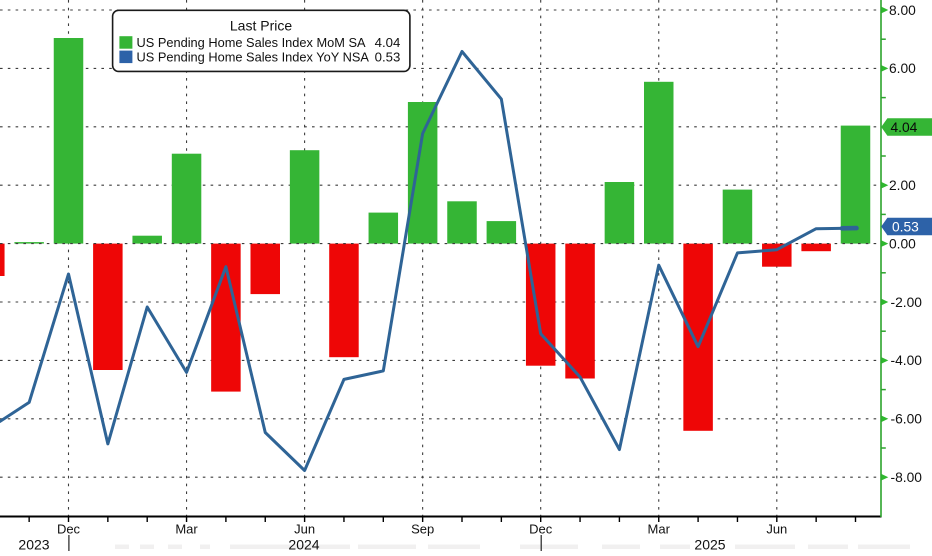 The image size is (932, 556). What do you see at coordinates (902, 185) in the screenshot?
I see `svg-text: 2.00` at bounding box center [902, 185].